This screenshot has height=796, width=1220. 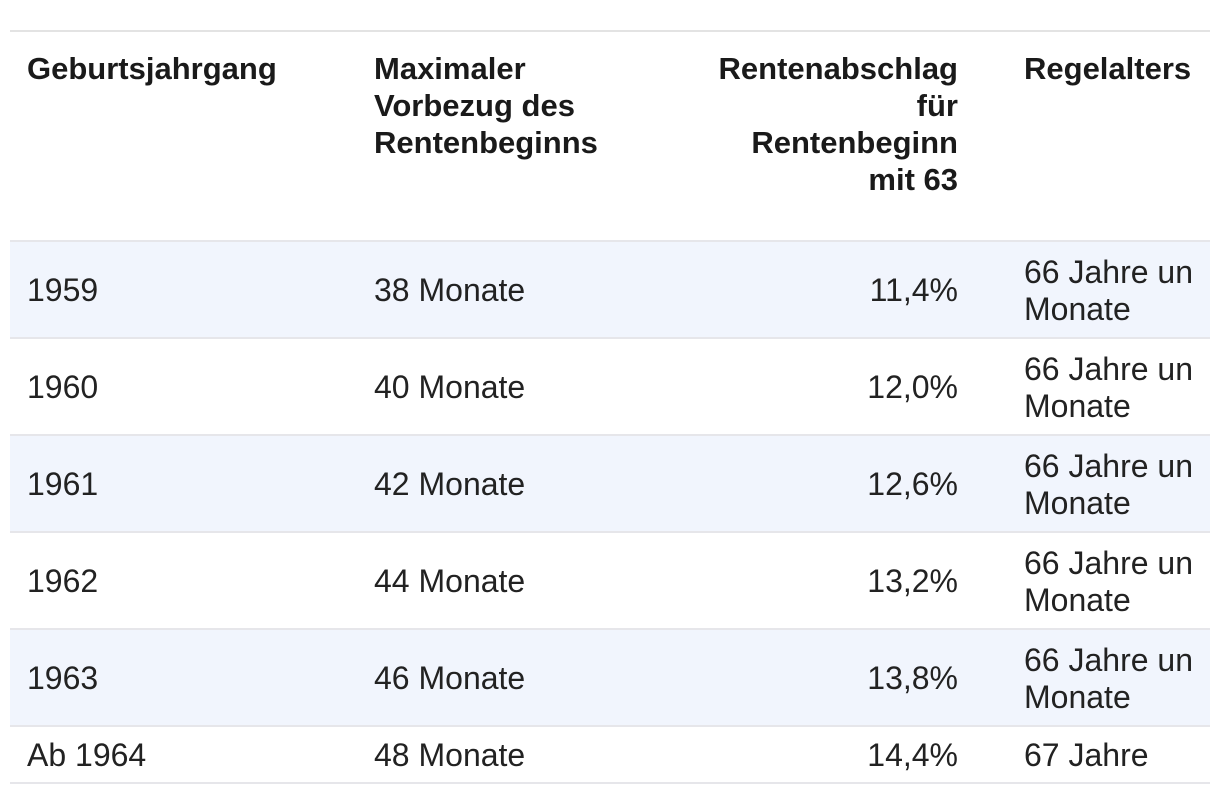 I want to click on table-row: Ab 1964 48 Monate 14,4% 67 Jahre, so click(x=610, y=755).